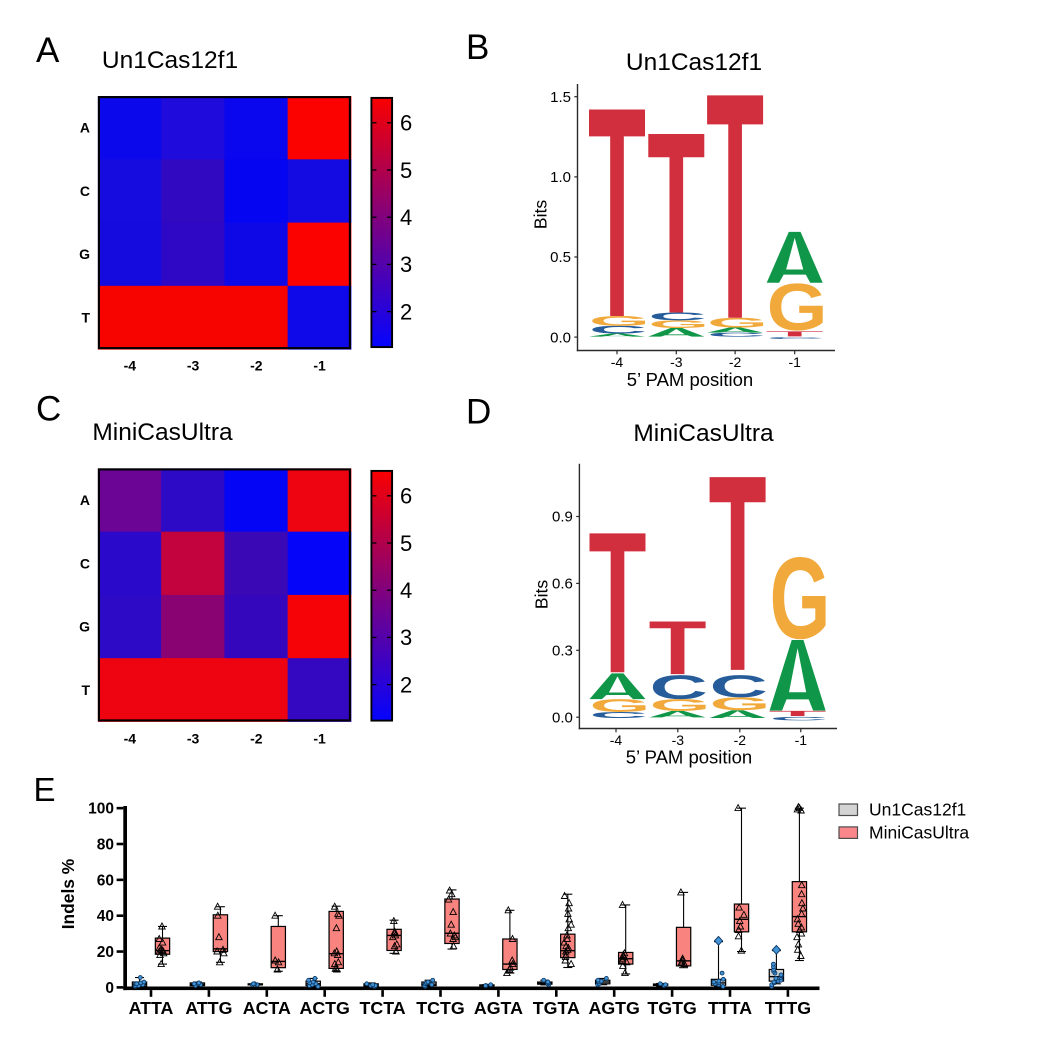 Image resolution: width=1039 pixels, height=1052 pixels. I want to click on svg-text: 1.0, so click(560, 177).